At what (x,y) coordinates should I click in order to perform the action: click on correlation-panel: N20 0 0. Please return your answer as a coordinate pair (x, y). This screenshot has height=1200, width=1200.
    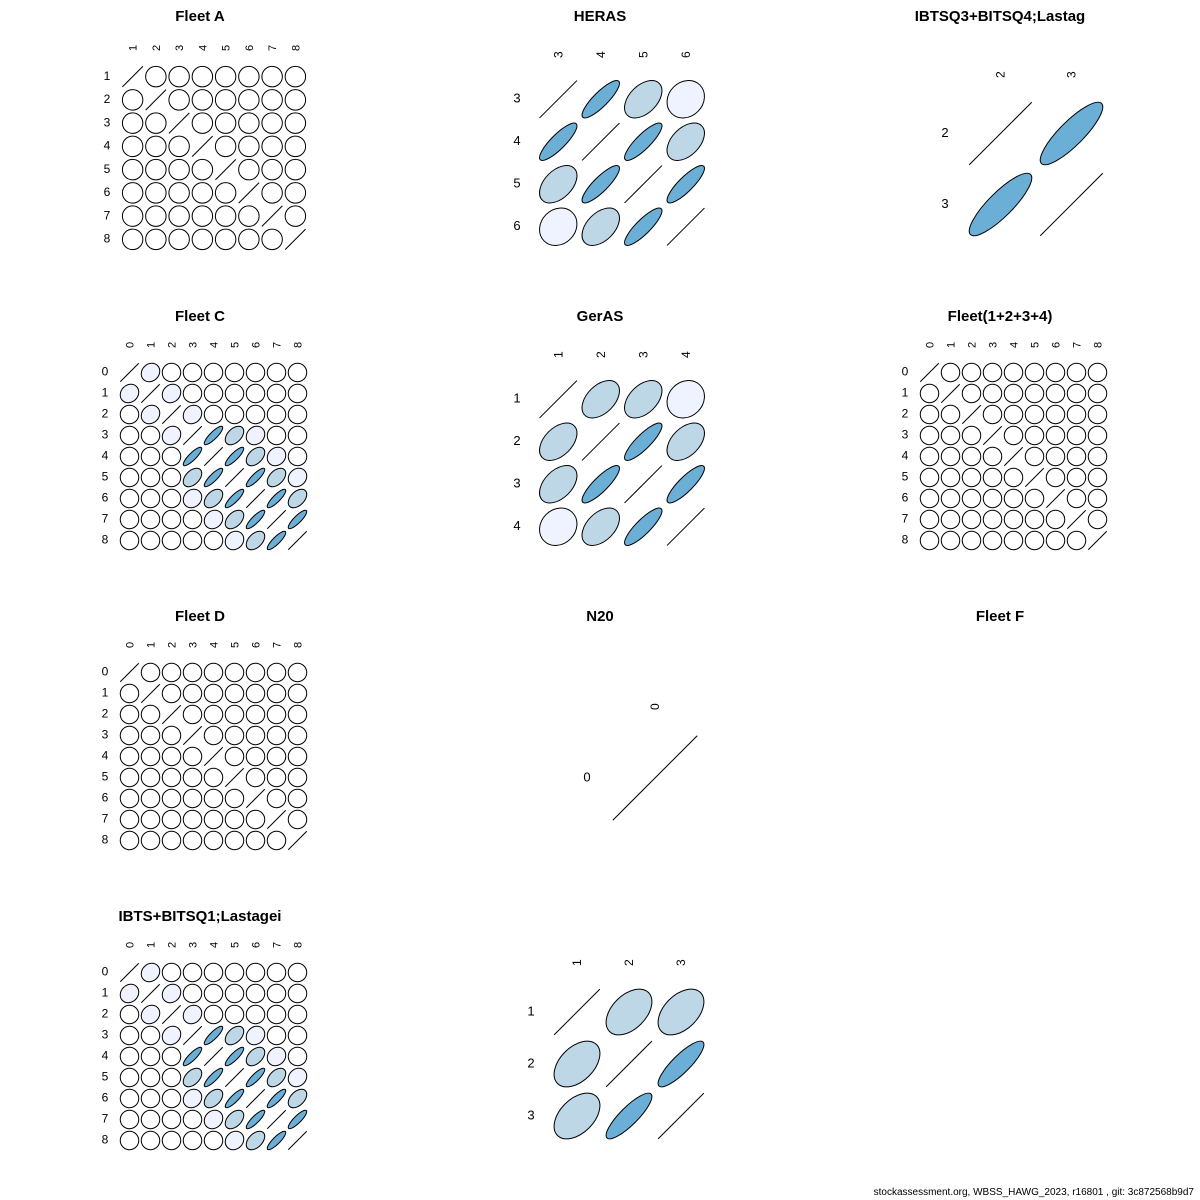
    Looking at the image, I should click on (640, 714).